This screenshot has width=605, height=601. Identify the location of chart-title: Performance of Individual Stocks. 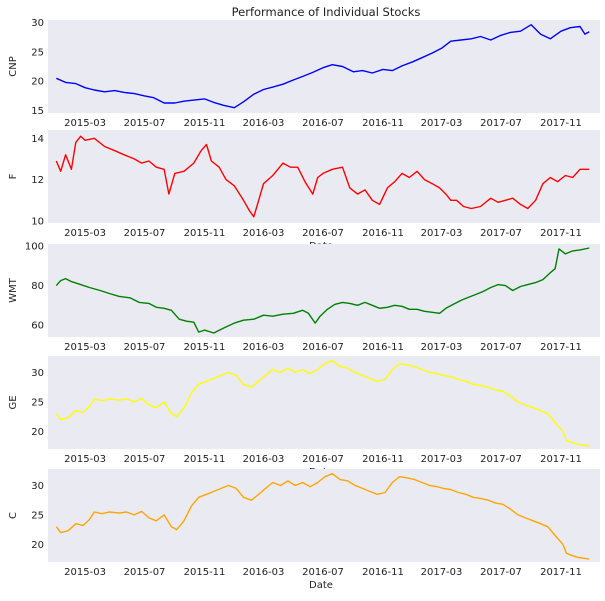
(326, 12).